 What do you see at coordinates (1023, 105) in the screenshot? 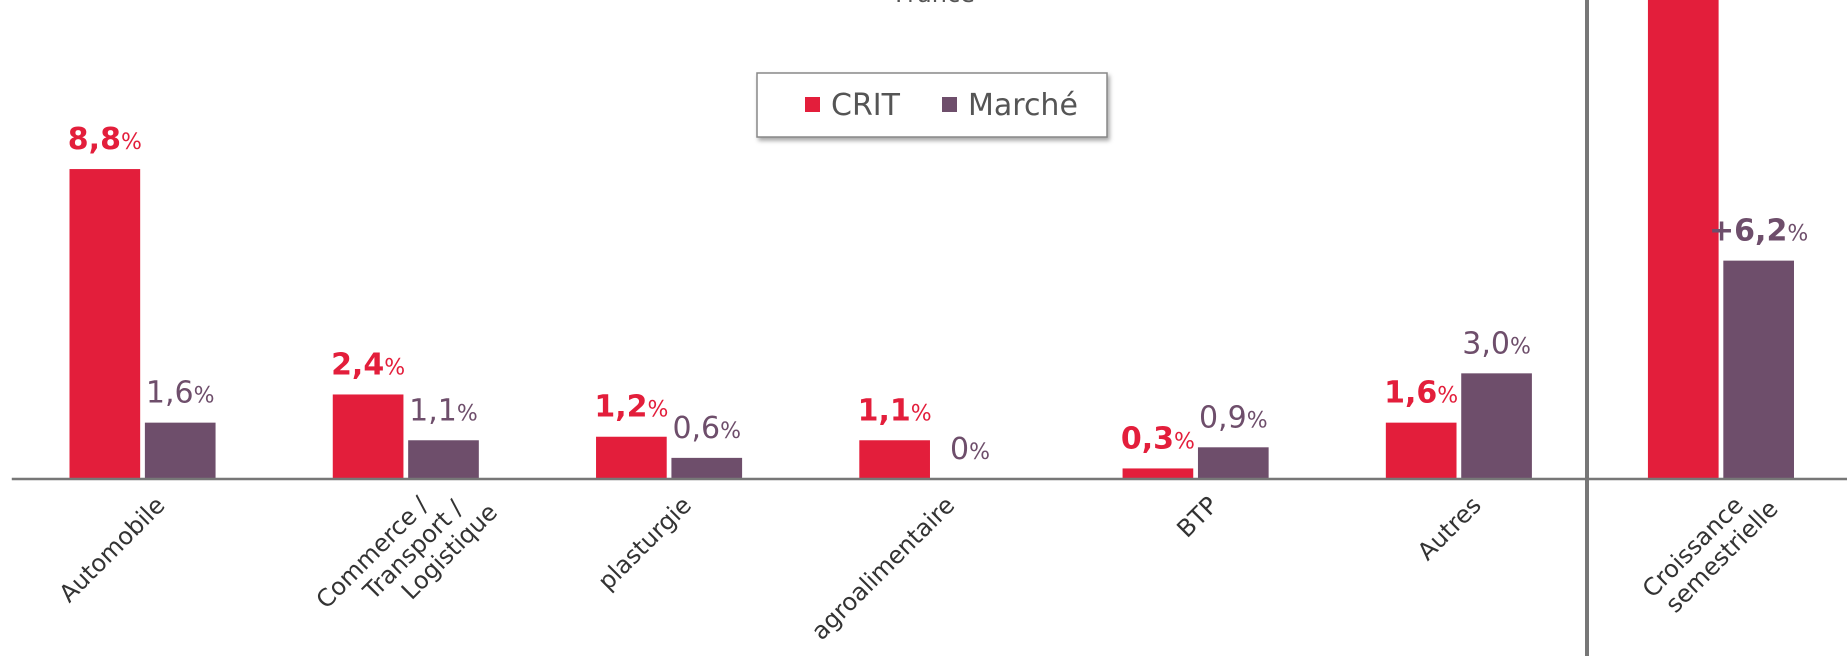
I see `legend-label: Marché` at bounding box center [1023, 105].